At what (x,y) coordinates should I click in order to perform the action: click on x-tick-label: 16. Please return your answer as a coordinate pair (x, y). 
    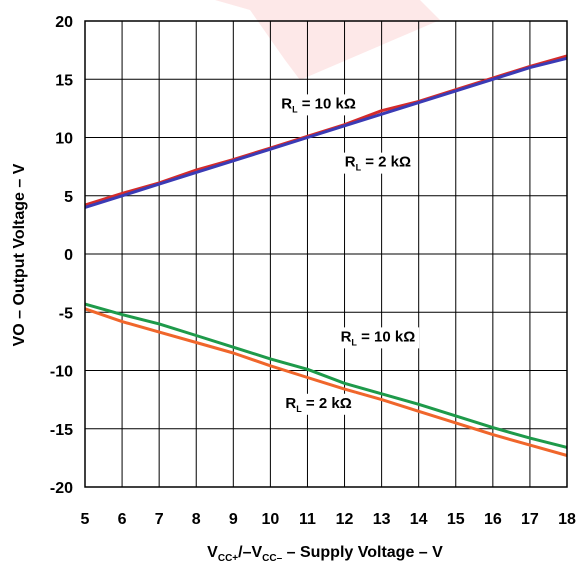
    Looking at the image, I should click on (493, 519).